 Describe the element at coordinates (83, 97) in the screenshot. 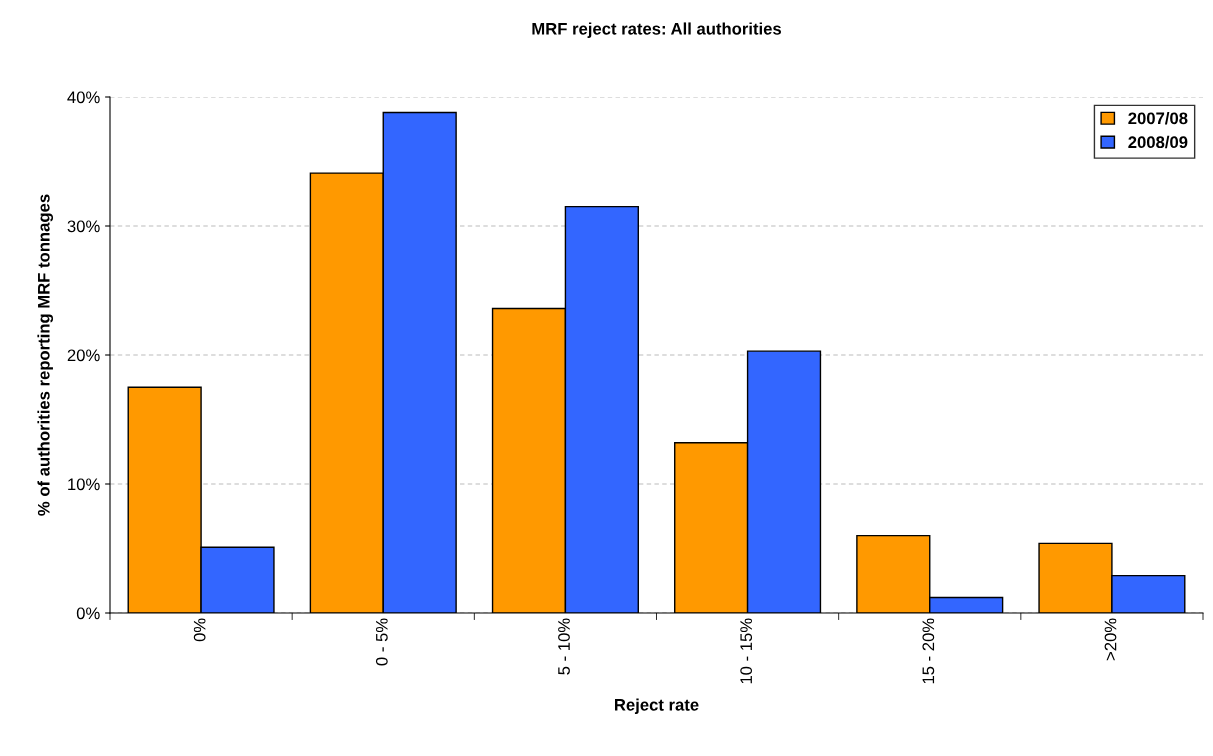

I see `y-tick-label: 40%` at that location.